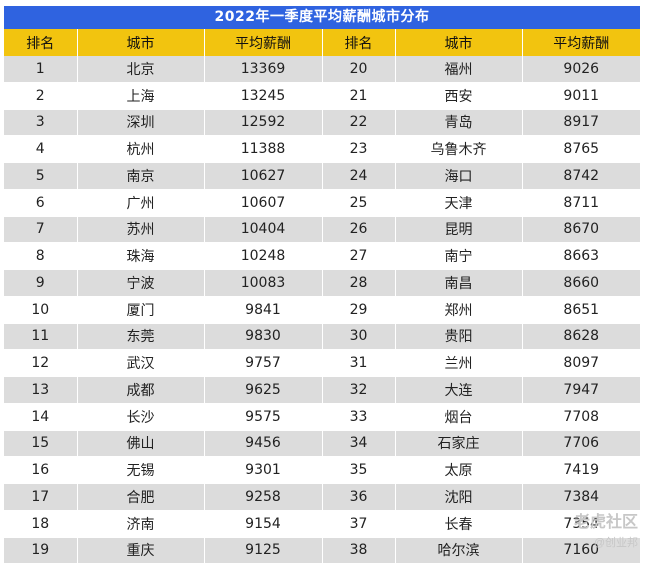 This screenshot has height=564, width=648. I want to click on cell-city-right: 太原, so click(458, 470).